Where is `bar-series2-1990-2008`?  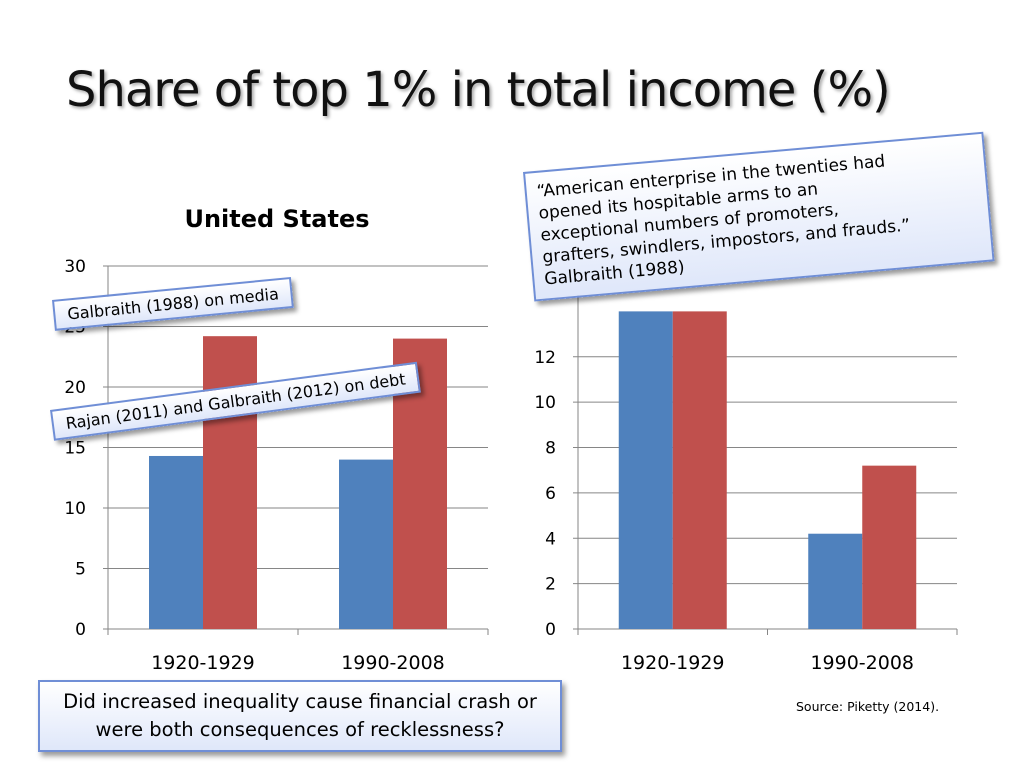 bar-series2-1990-2008 is located at coordinates (889, 547).